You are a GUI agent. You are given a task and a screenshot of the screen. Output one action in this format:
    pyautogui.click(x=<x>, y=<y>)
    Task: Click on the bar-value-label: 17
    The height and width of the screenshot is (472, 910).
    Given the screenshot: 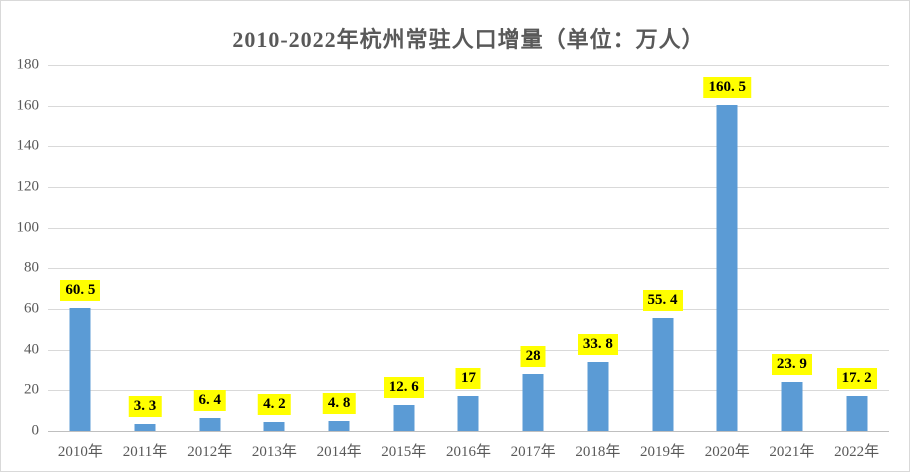 What is the action you would take?
    pyautogui.click(x=468, y=379)
    